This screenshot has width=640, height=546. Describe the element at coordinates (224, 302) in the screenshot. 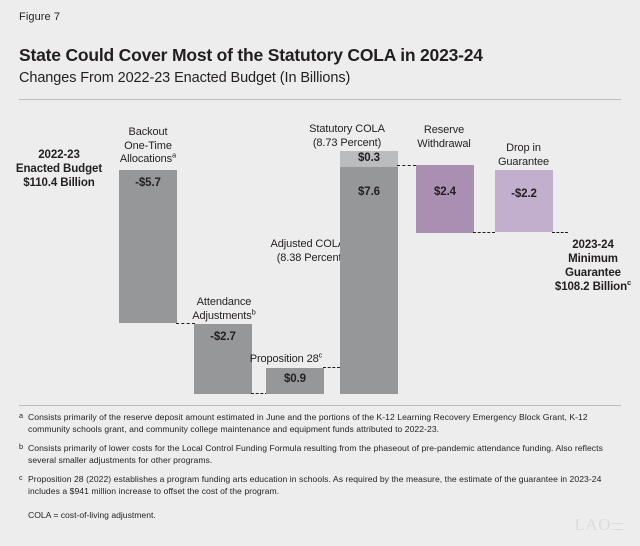

I see `attendance-label-line1: Attendance` at that location.